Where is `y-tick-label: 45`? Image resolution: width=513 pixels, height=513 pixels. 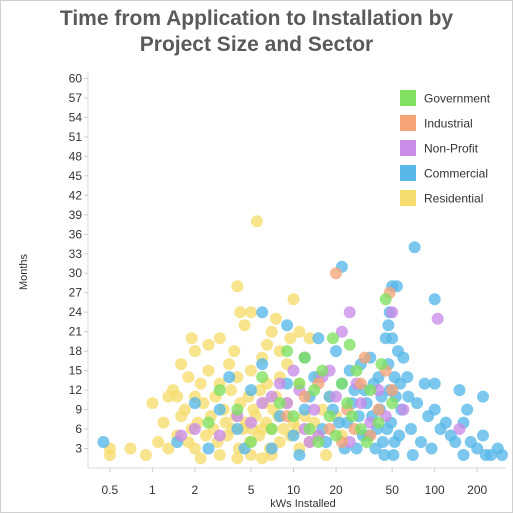 y-tick-label: 45 is located at coordinates (76, 176).